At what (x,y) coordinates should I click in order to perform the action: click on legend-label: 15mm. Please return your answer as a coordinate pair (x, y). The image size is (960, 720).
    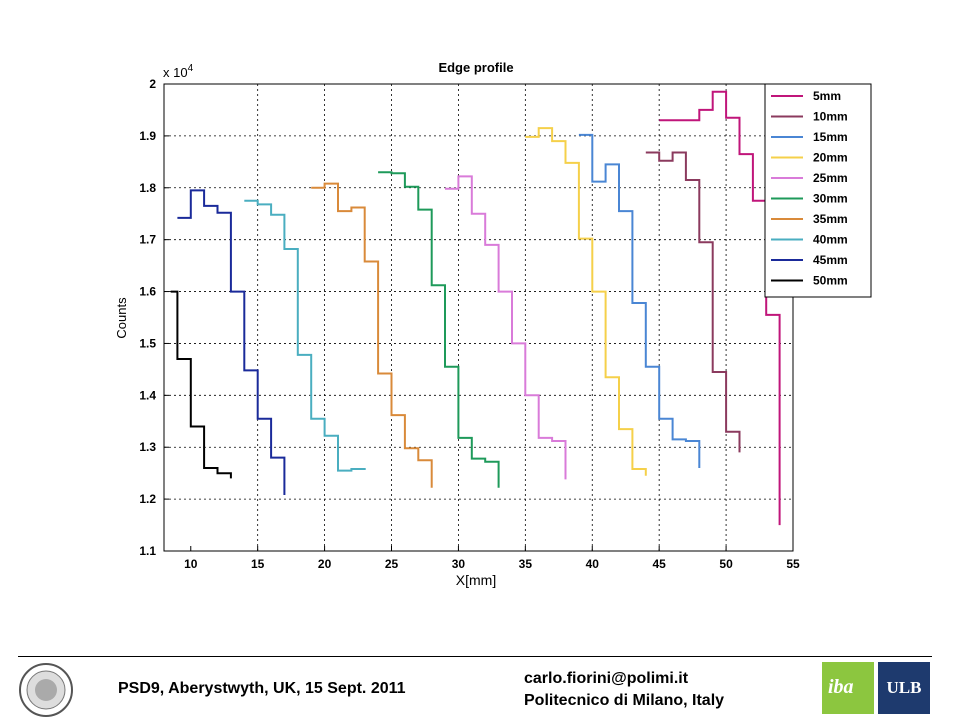
    Looking at the image, I should click on (830, 137).